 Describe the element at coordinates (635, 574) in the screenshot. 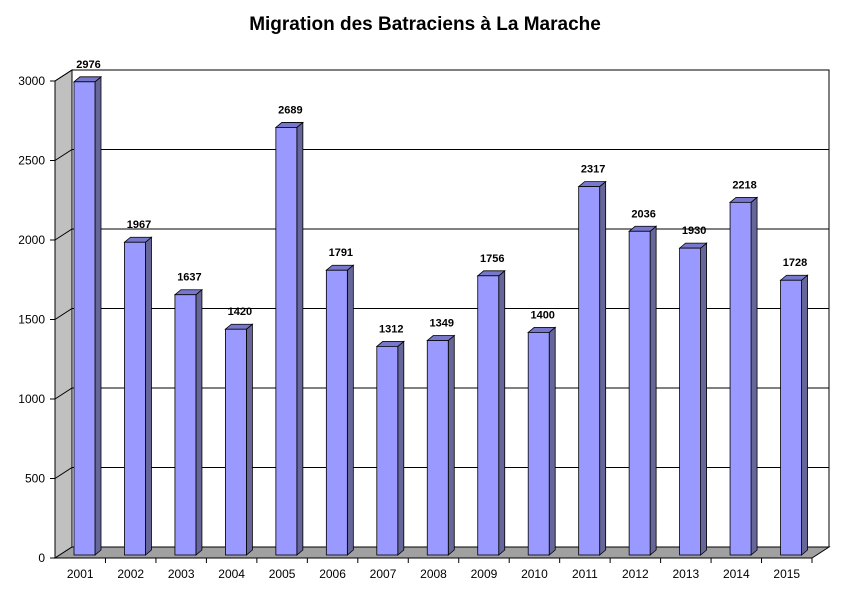

I see `x-tick-label: 2012` at that location.